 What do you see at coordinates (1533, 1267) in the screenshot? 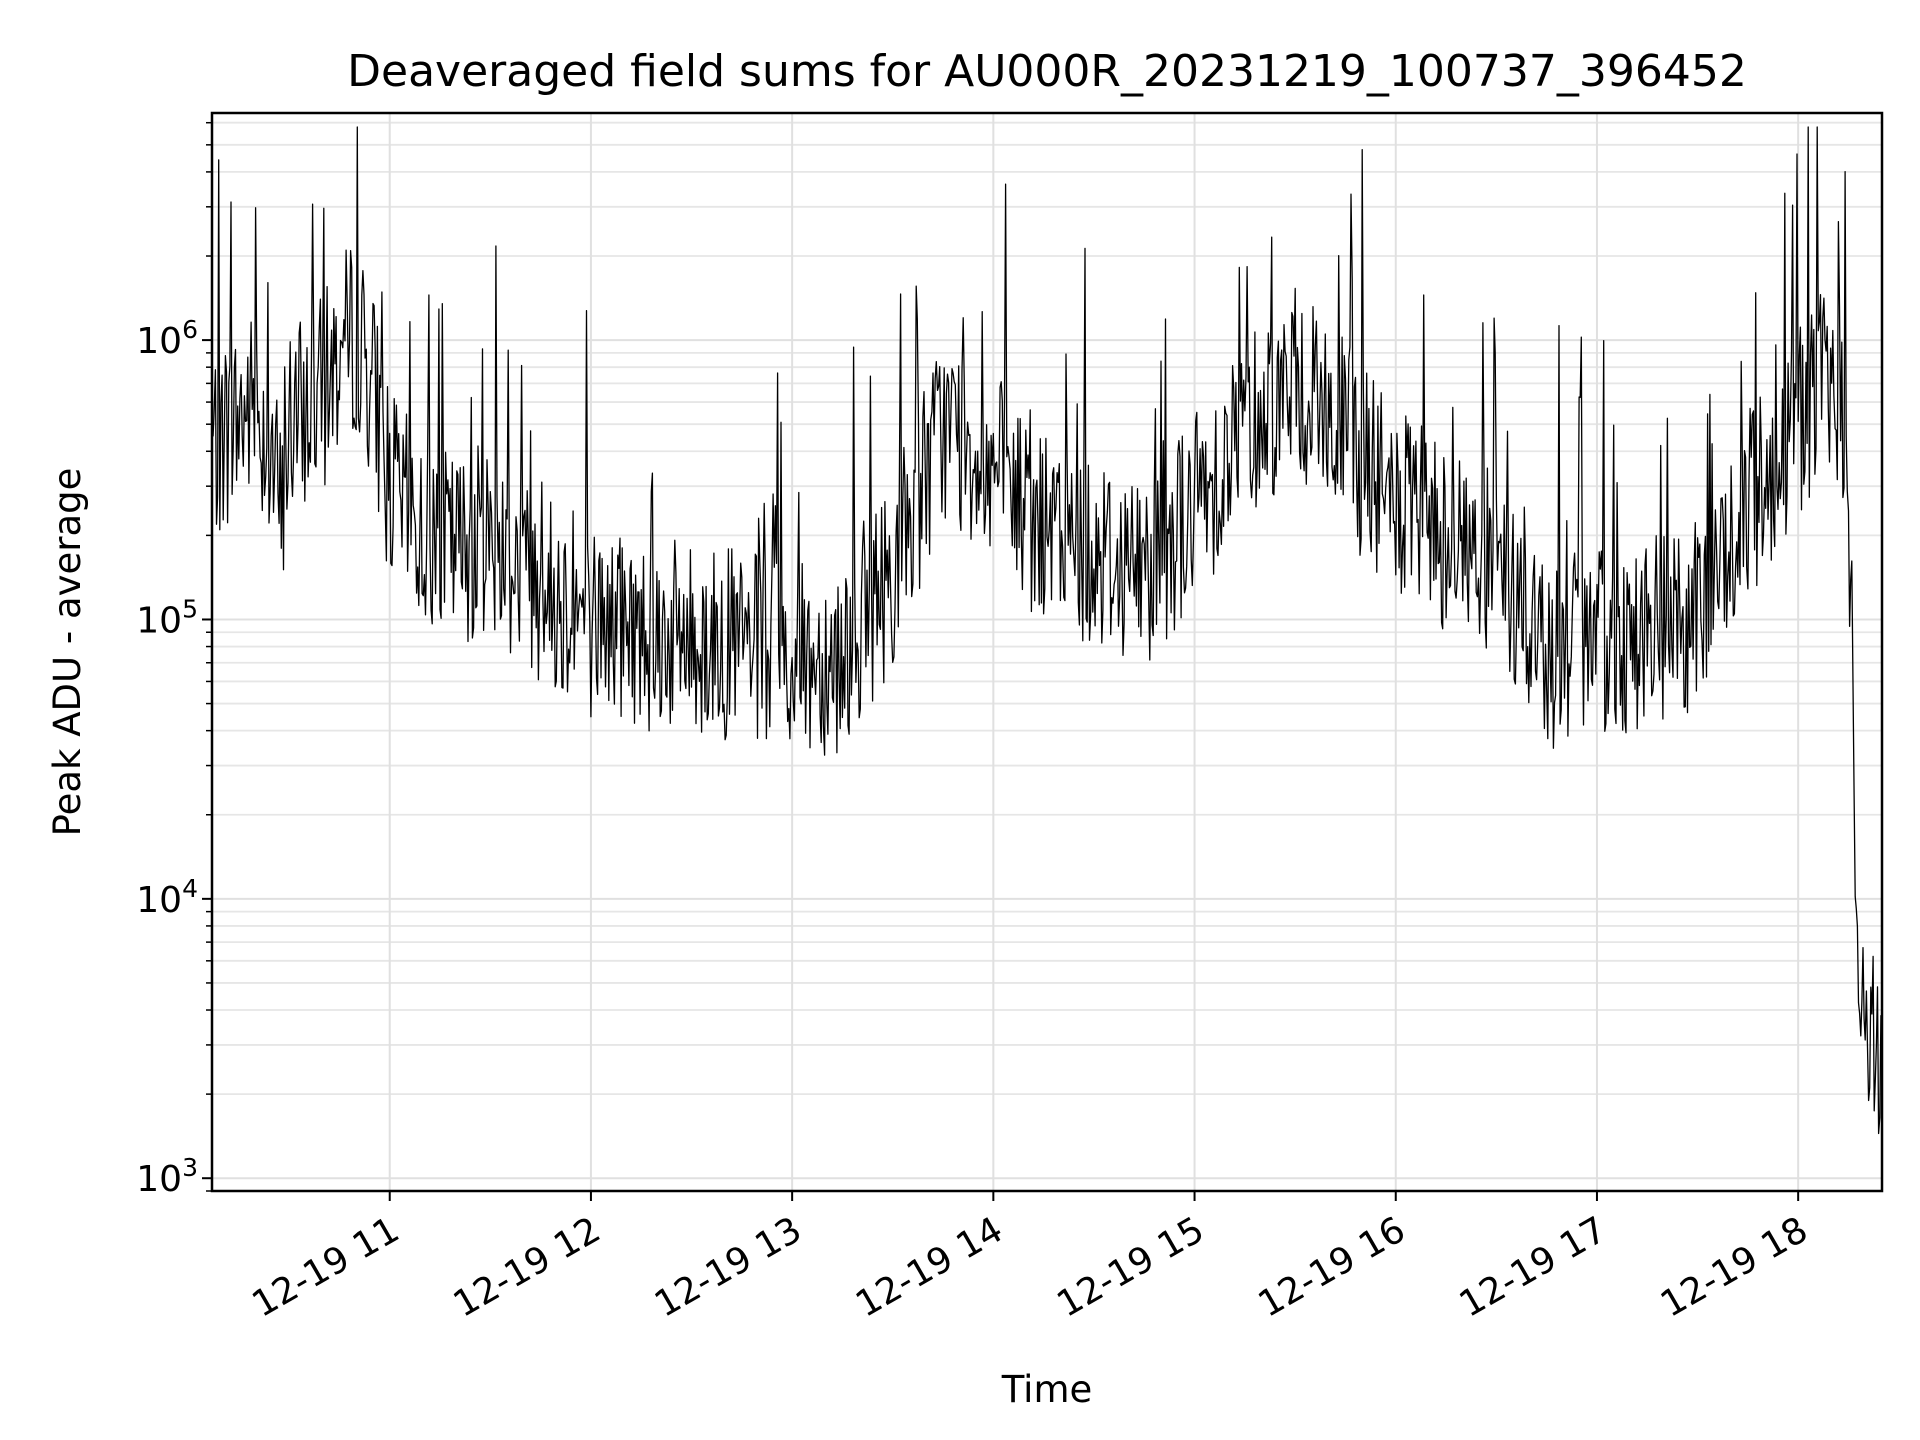
I see `x-tick-label: 12-19 17` at bounding box center [1533, 1267].